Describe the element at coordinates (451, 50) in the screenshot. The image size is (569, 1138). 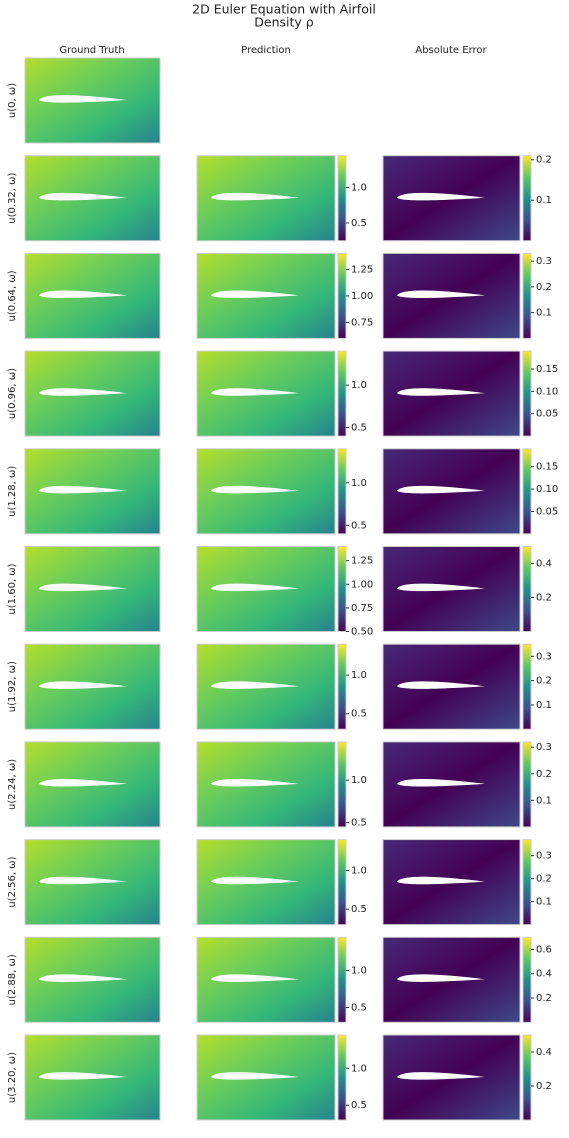
I see `column-header: Absolute Error` at that location.